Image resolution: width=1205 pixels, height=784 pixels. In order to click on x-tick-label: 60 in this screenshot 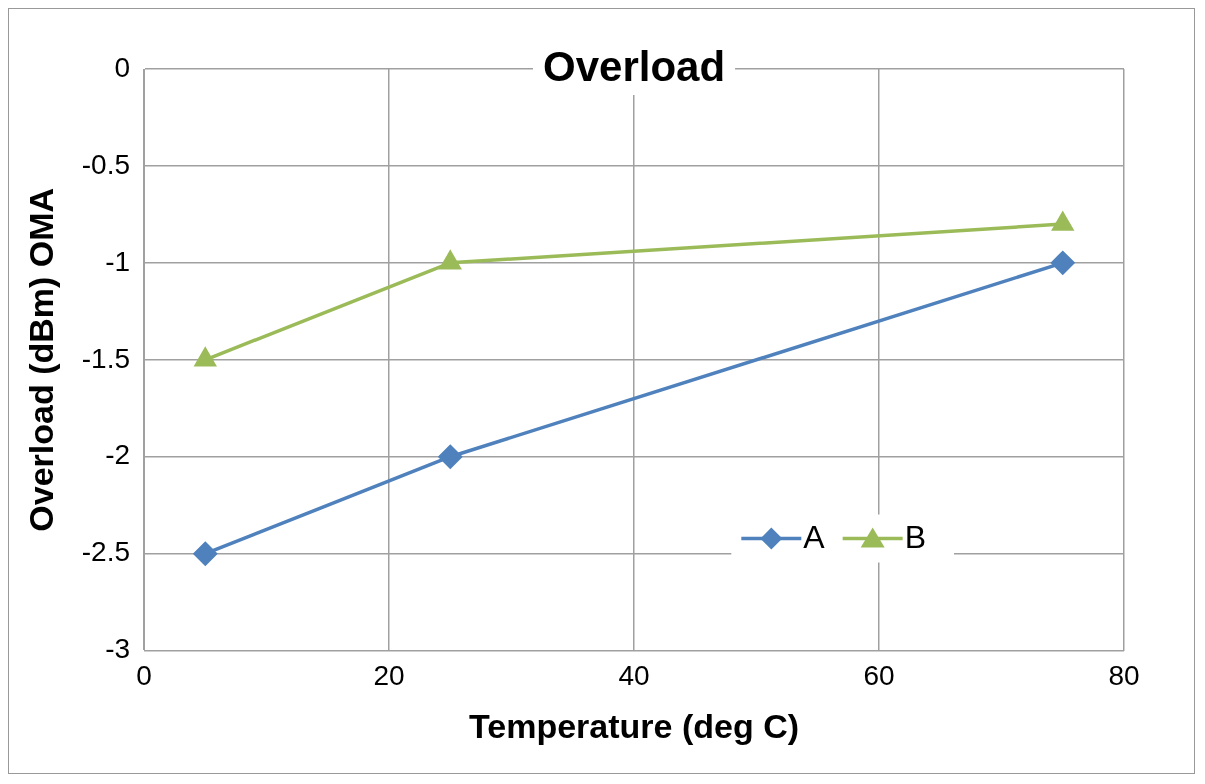, I will do `click(879, 676)`.